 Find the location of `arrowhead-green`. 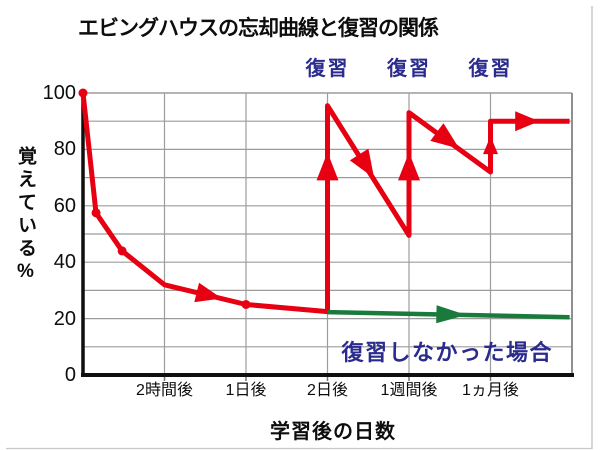

arrowhead-green is located at coordinates (451, 314).